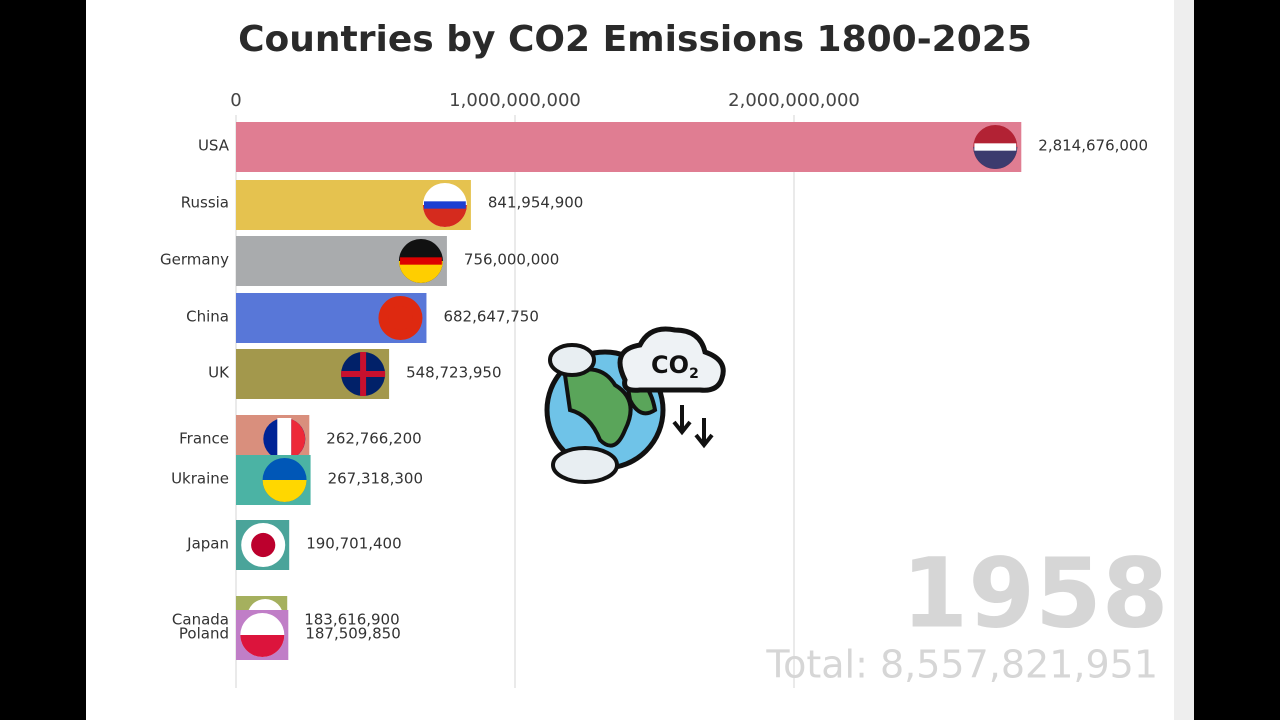  I want to click on value-label: 187,509,850, so click(352, 634).